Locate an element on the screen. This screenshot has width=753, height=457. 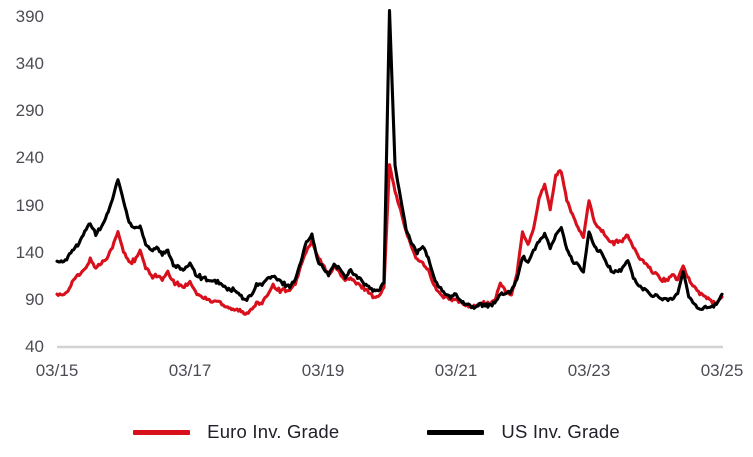
y-tick-label: 190 is located at coordinates (29, 205).